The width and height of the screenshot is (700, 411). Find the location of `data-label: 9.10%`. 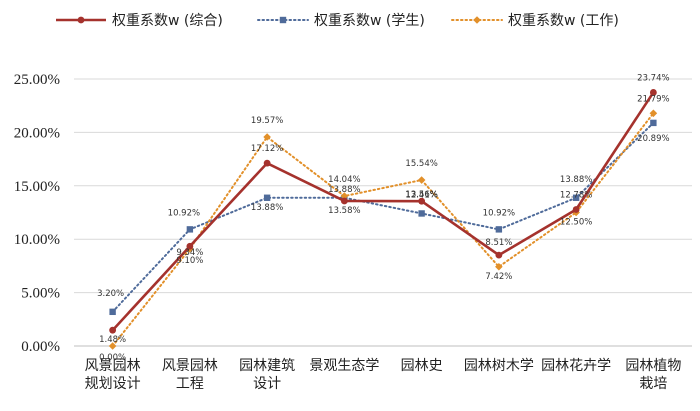

data-label: 9.10% is located at coordinates (189, 261).